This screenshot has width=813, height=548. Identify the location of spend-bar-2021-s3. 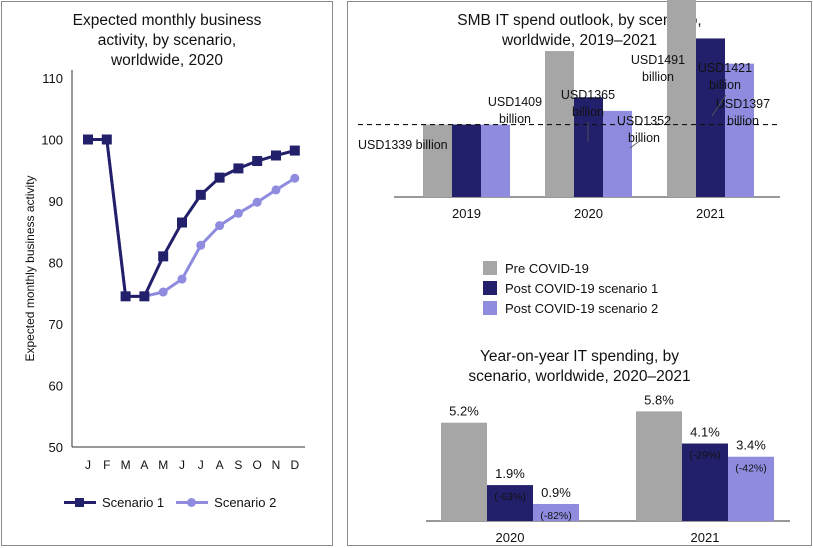
(739, 130).